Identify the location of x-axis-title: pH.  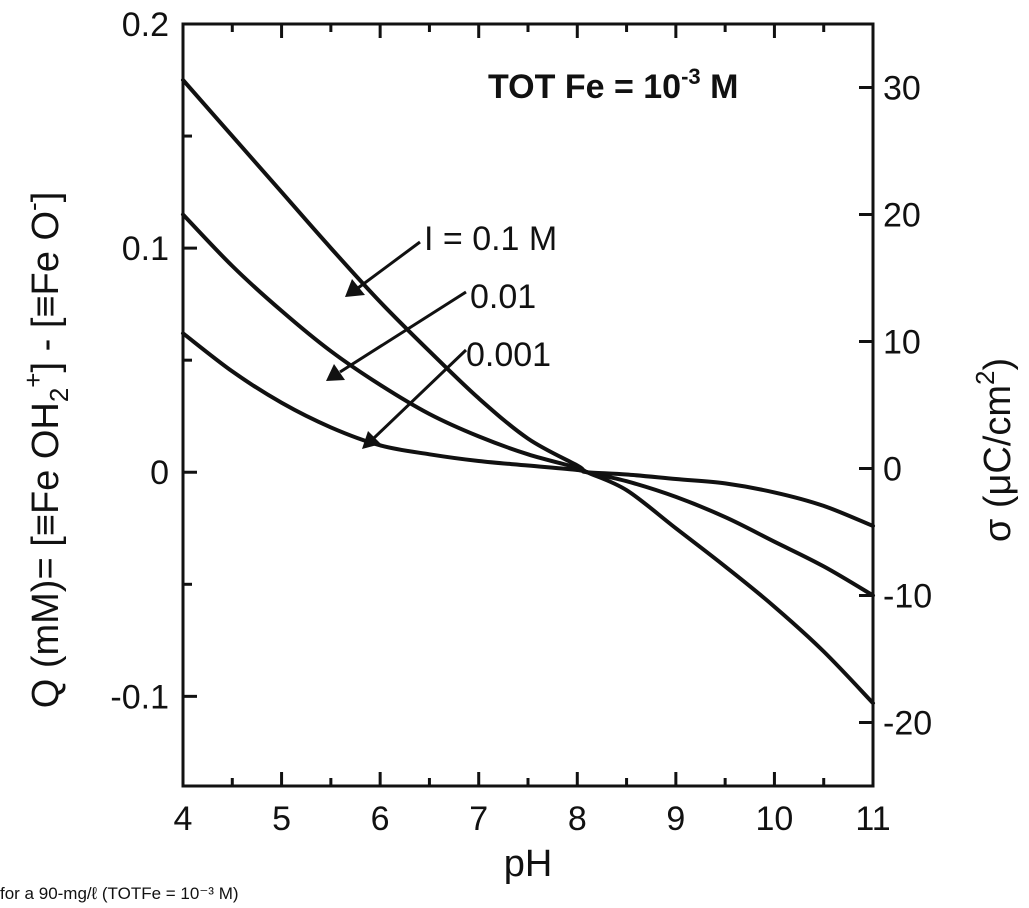
(528, 863).